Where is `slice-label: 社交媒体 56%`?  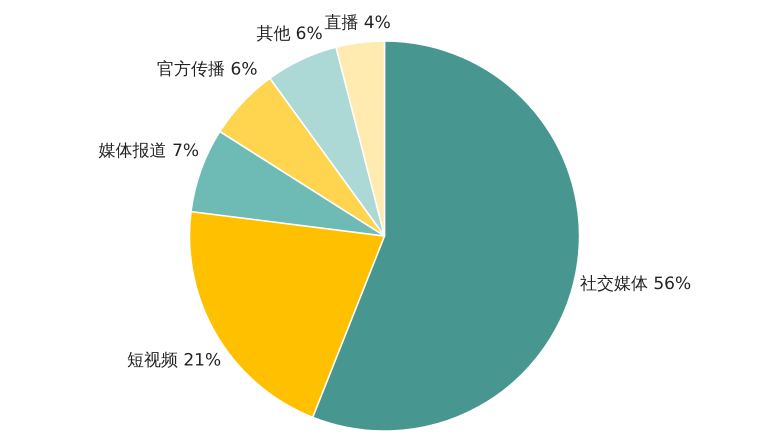 slice-label: 社交媒体 56% is located at coordinates (636, 284).